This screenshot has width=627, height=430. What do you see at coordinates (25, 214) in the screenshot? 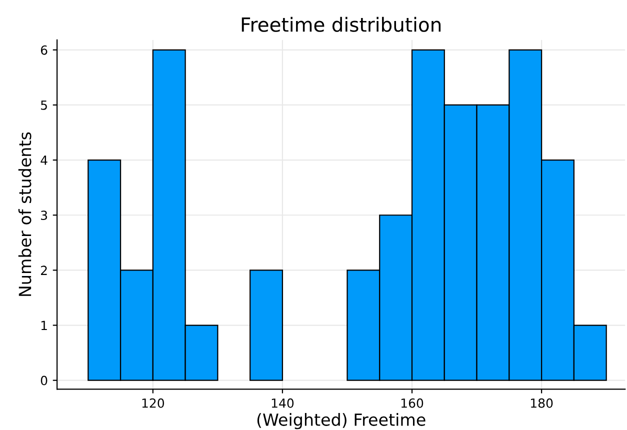
I see `y-axis-title: Number of students` at bounding box center [25, 214].